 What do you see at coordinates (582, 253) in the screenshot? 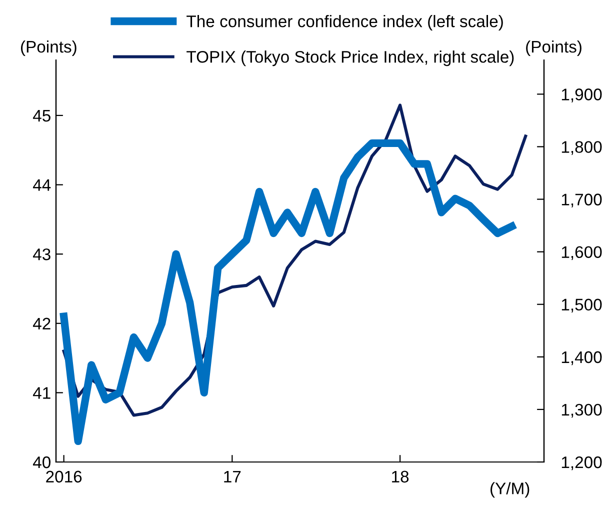
I see `y2-tick-label: 1,600` at bounding box center [582, 253].